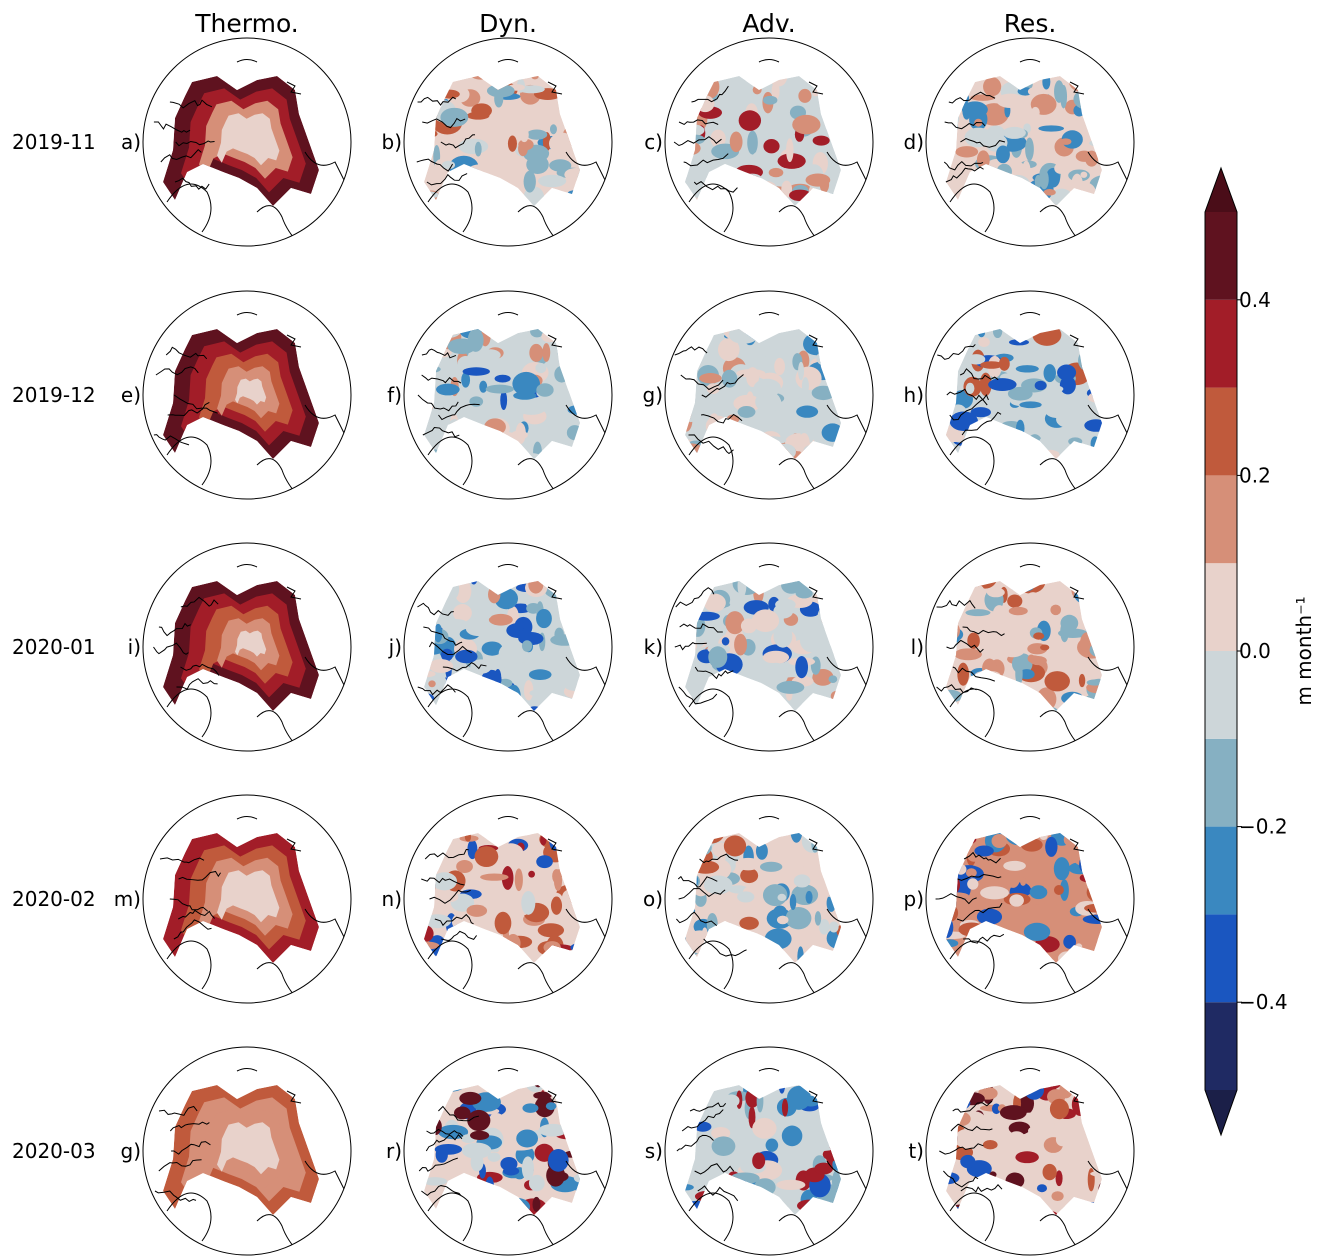  Describe the element at coordinates (508, 23) in the screenshot. I see `column-title: Dyn.` at that location.